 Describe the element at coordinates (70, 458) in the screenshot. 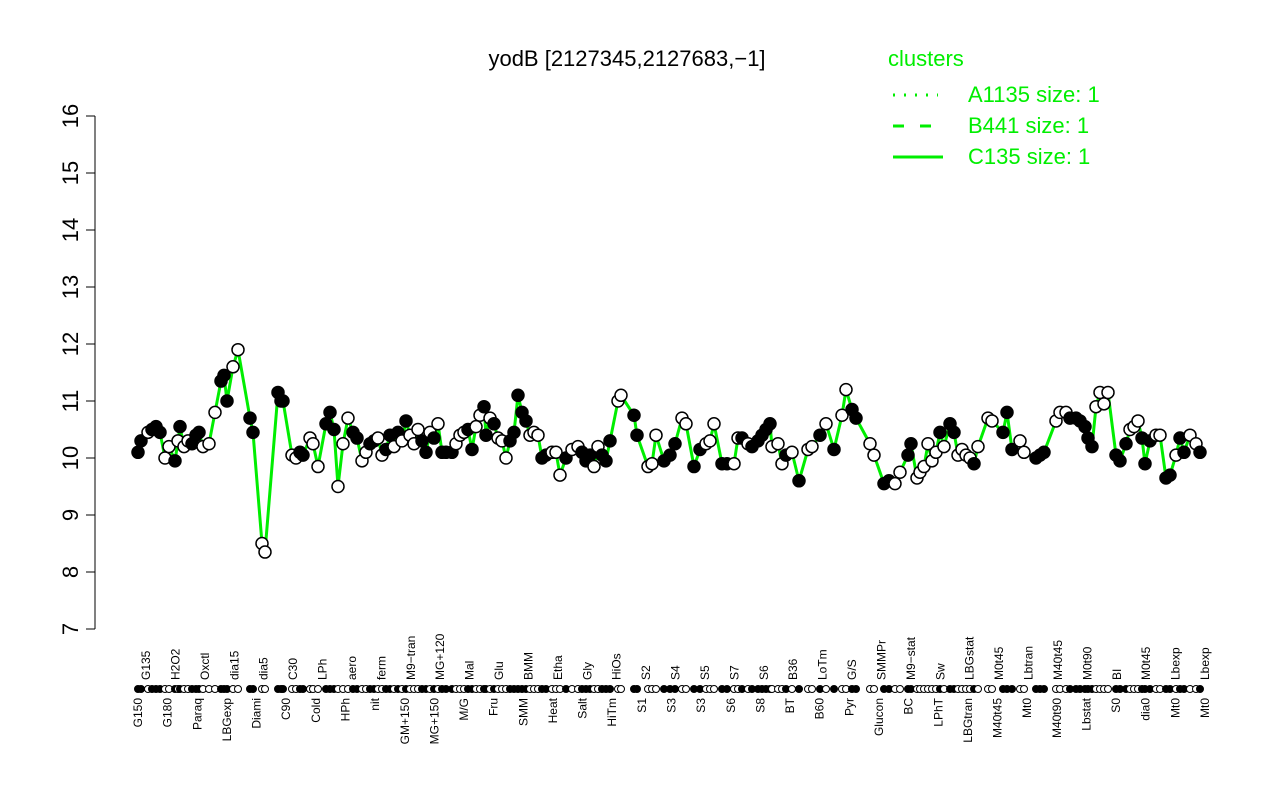

I see `y-tick-label: 10` at that location.